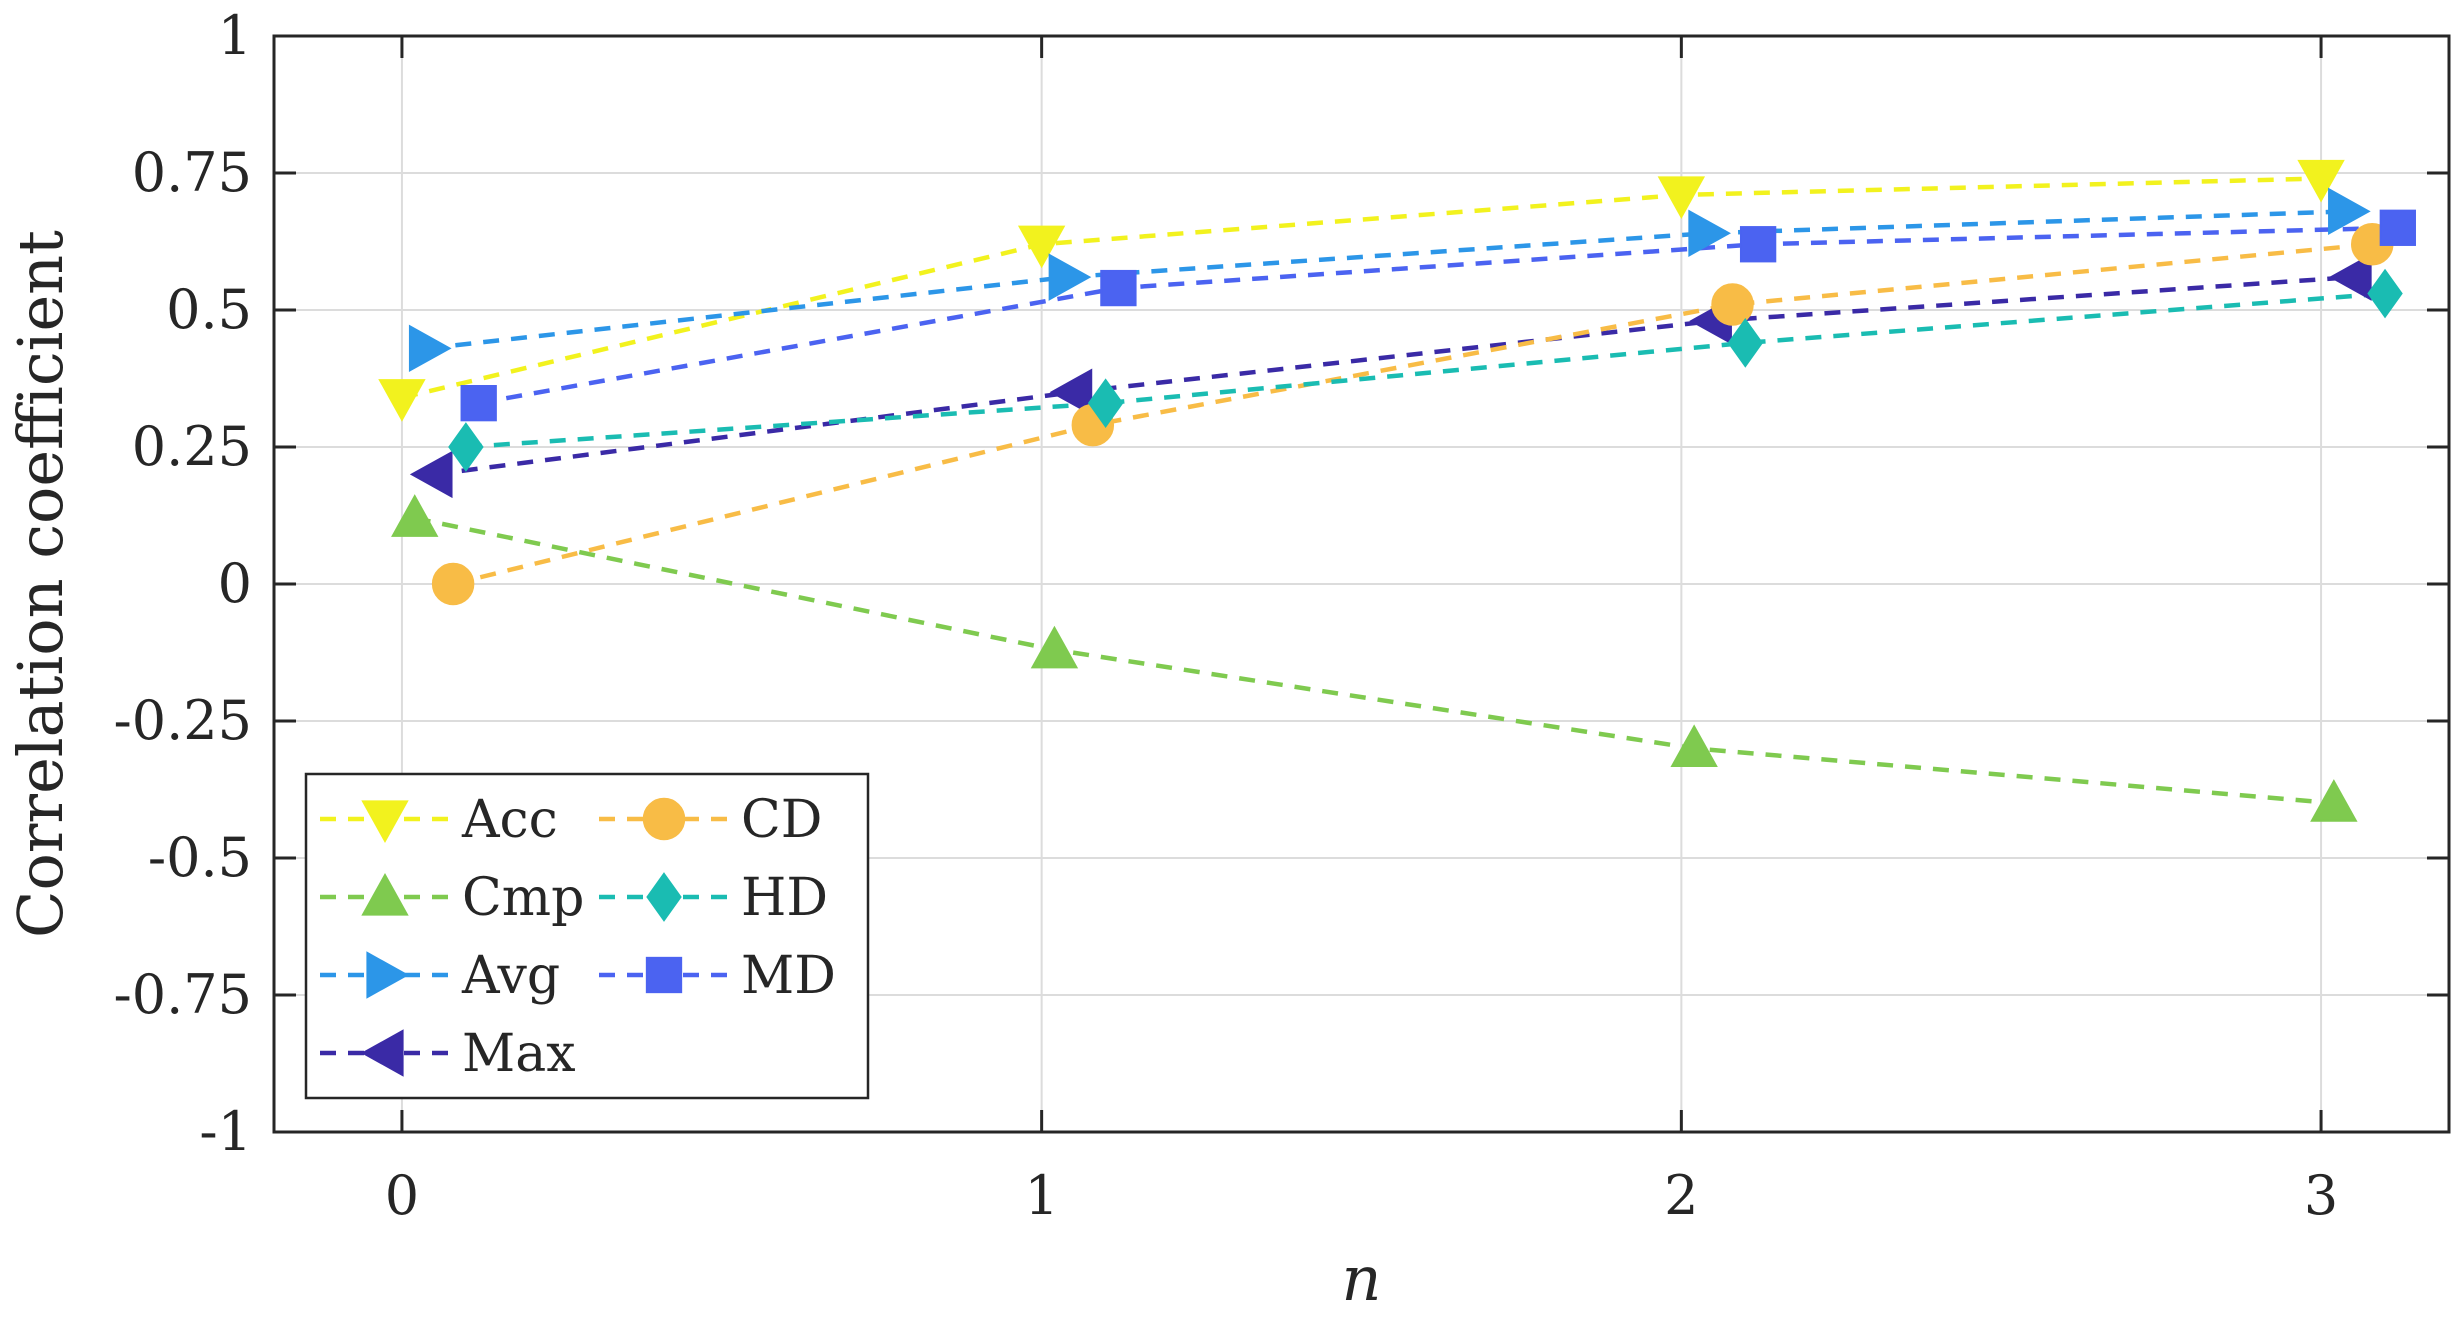 Image resolution: width=2461 pixels, height=1317 pixels. I want to click on legend-marker-md, so click(664, 975).